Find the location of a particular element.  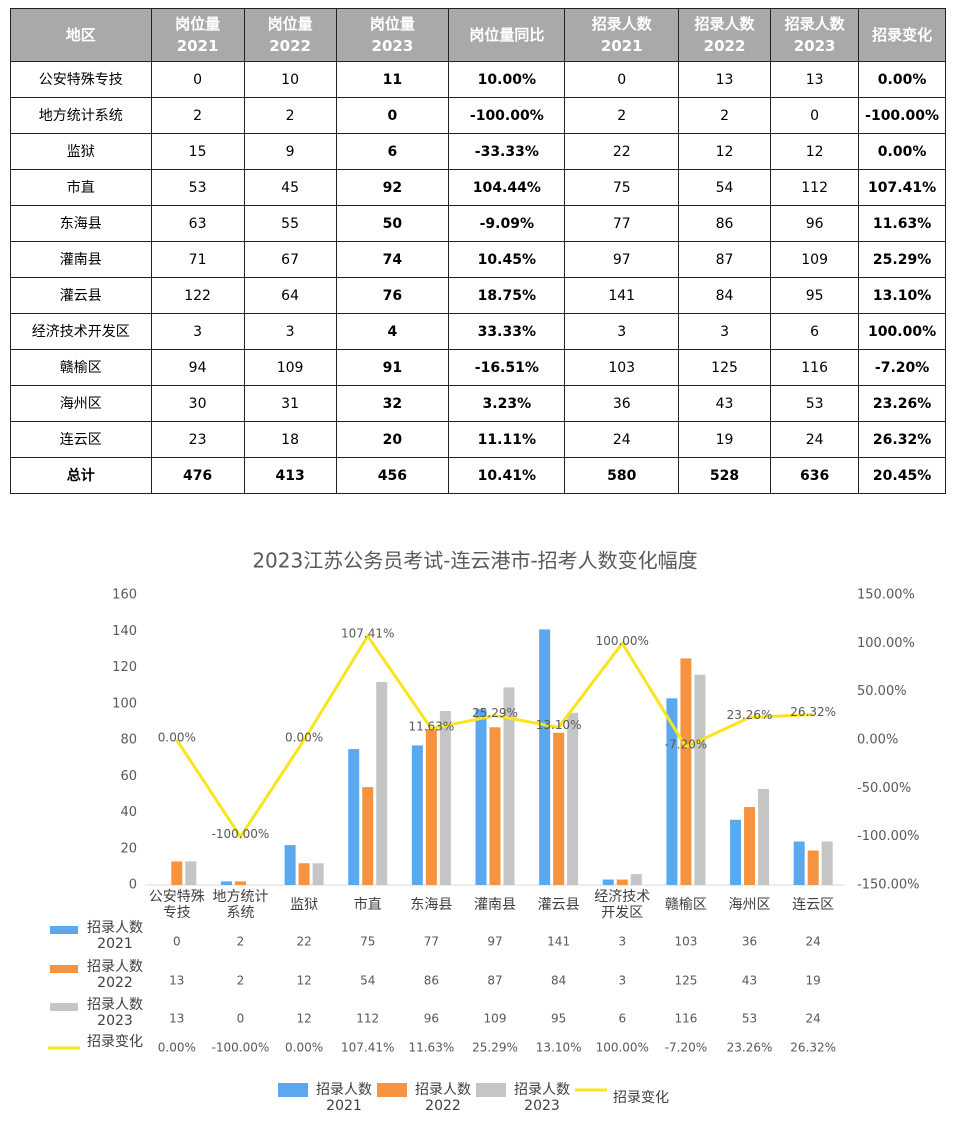

y2-tick-label: 0.00% is located at coordinates (877, 740).